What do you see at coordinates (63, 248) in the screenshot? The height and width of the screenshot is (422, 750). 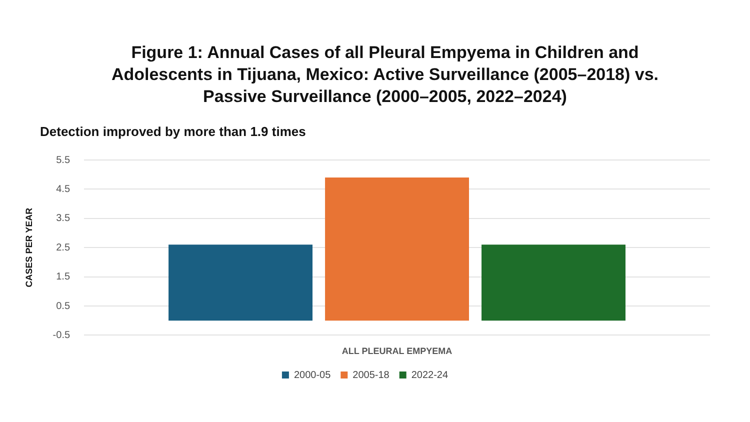 I see `y-tick-label: 2.5` at bounding box center [63, 248].